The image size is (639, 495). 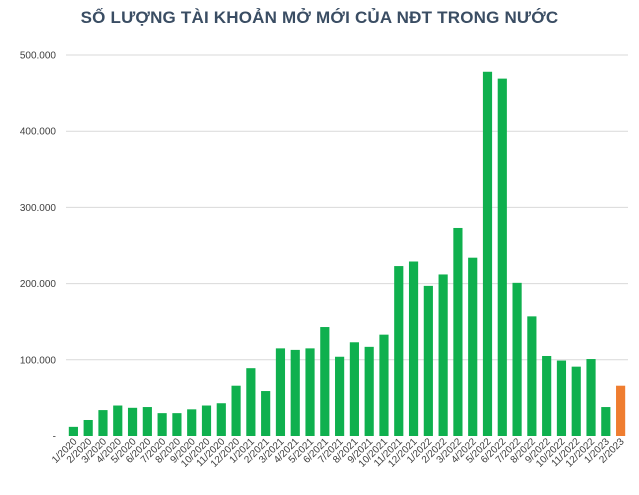 What do you see at coordinates (38, 284) in the screenshot?
I see `y-tick-label: 200.000` at bounding box center [38, 284].